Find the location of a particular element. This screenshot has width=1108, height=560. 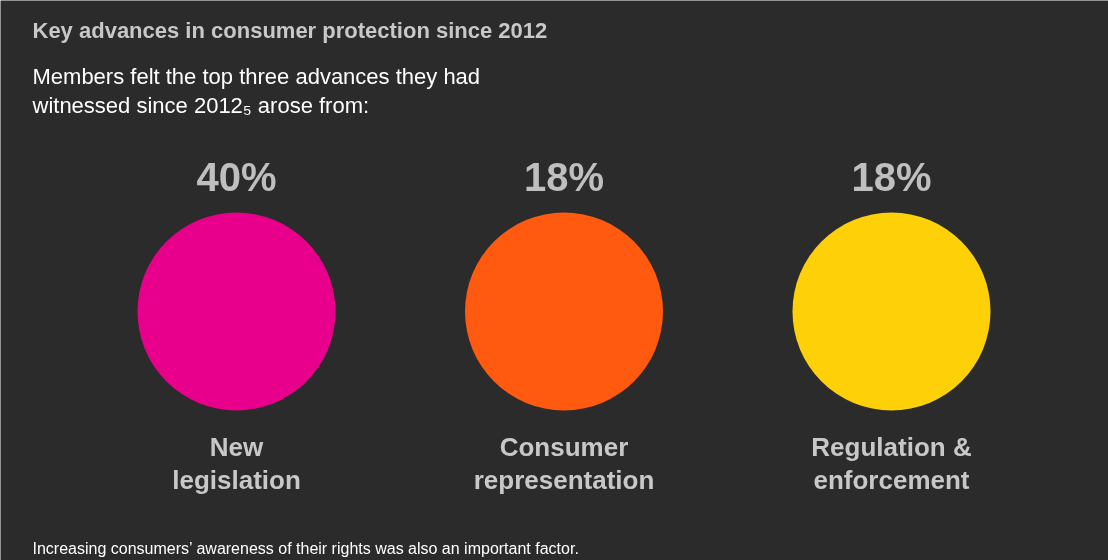

category-label: Regulation & enforcement is located at coordinates (891, 463).